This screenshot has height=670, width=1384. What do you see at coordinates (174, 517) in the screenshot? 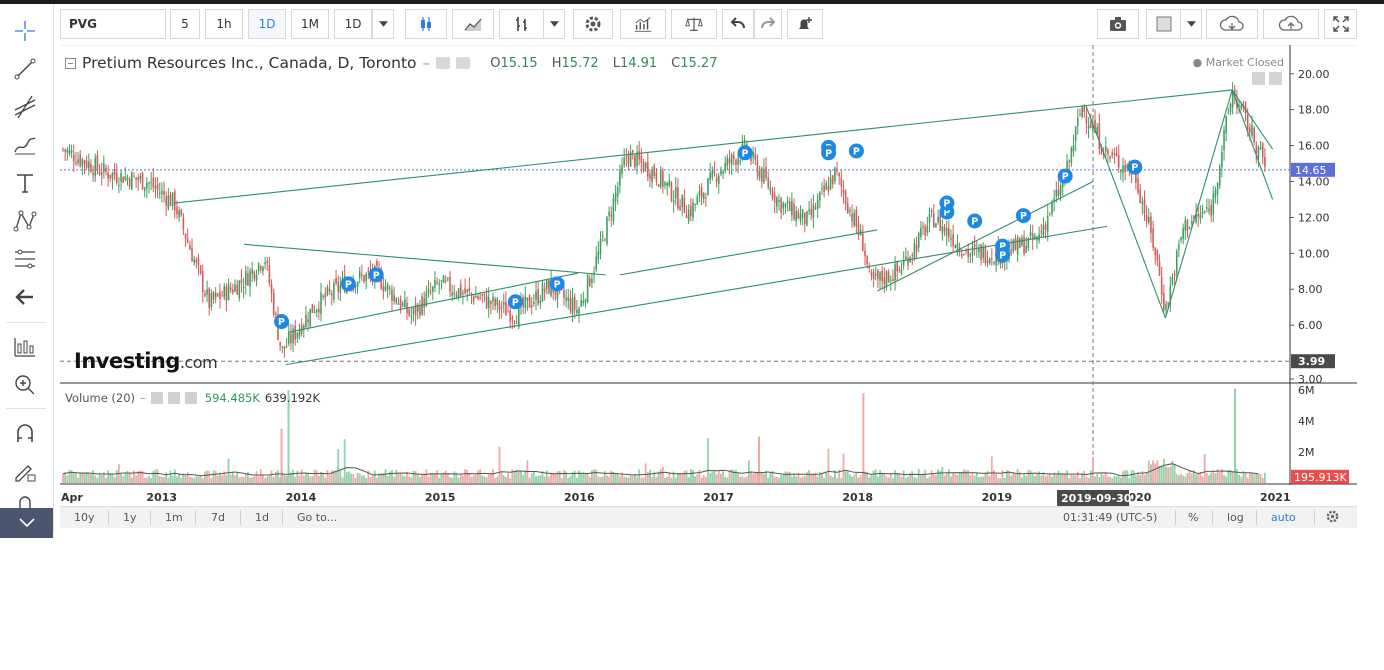
I see `range-1m: 1m` at bounding box center [174, 517].